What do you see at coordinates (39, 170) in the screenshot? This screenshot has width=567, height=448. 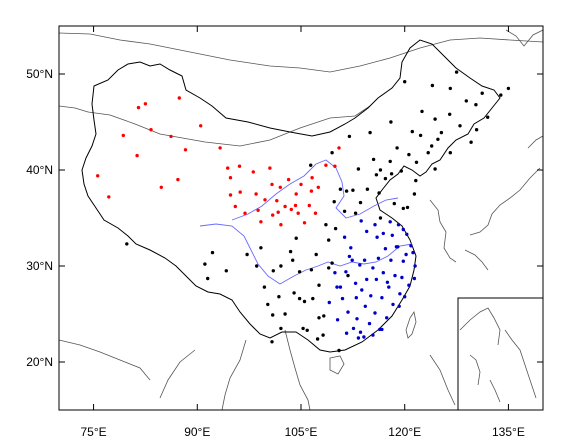 I see `lat-tick-label-2: 40°N` at bounding box center [39, 170].